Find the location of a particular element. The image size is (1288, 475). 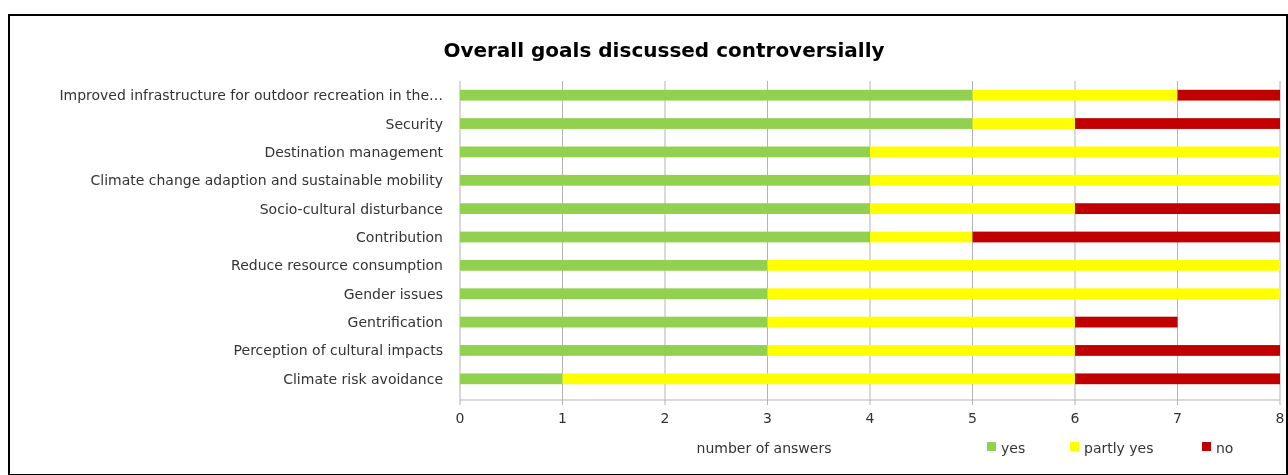

y-tick-label: Climate risk avoidance is located at coordinates (363, 378).